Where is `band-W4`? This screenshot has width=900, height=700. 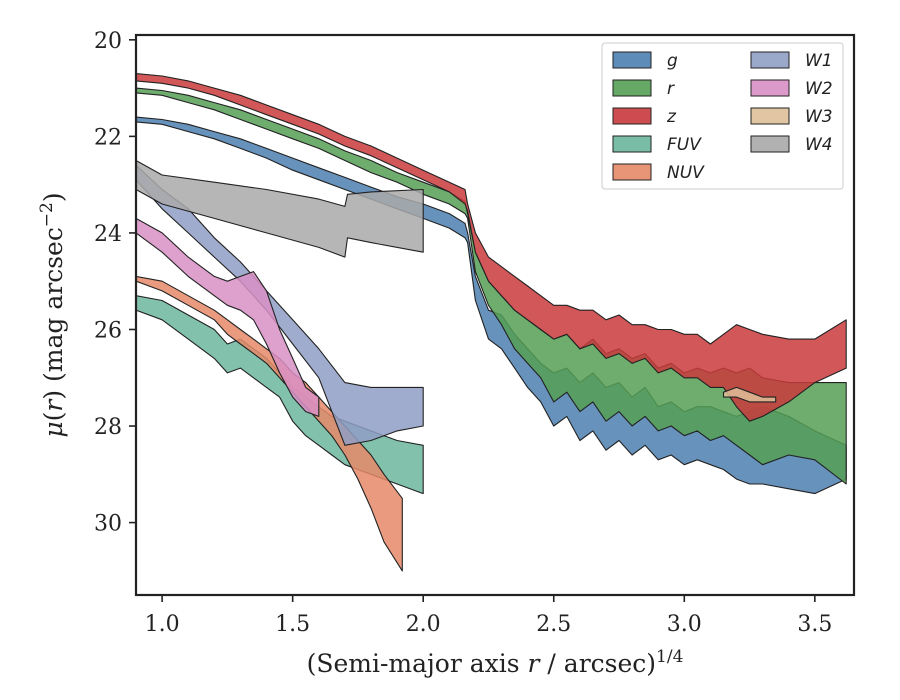
band-W4 is located at coordinates (280, 208).